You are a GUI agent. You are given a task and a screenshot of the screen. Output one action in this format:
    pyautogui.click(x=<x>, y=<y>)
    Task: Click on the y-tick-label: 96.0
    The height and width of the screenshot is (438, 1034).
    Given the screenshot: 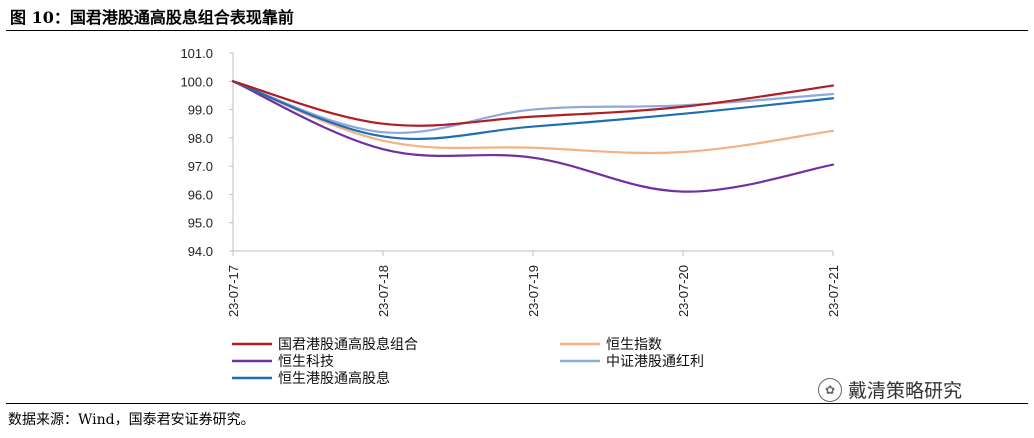 What is the action you would take?
    pyautogui.click(x=200, y=194)
    